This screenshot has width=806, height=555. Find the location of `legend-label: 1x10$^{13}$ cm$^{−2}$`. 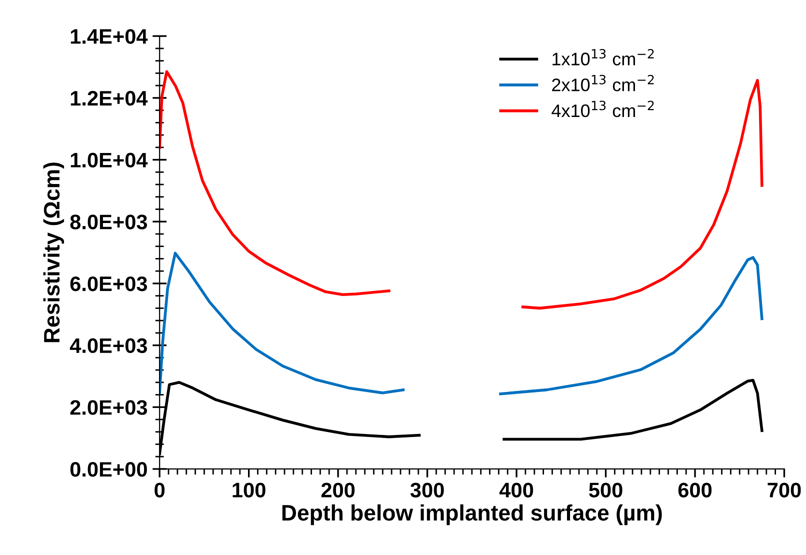

legend-label: 1x10$^{13}$ cm$^{−2}$ is located at coordinates (603, 57).